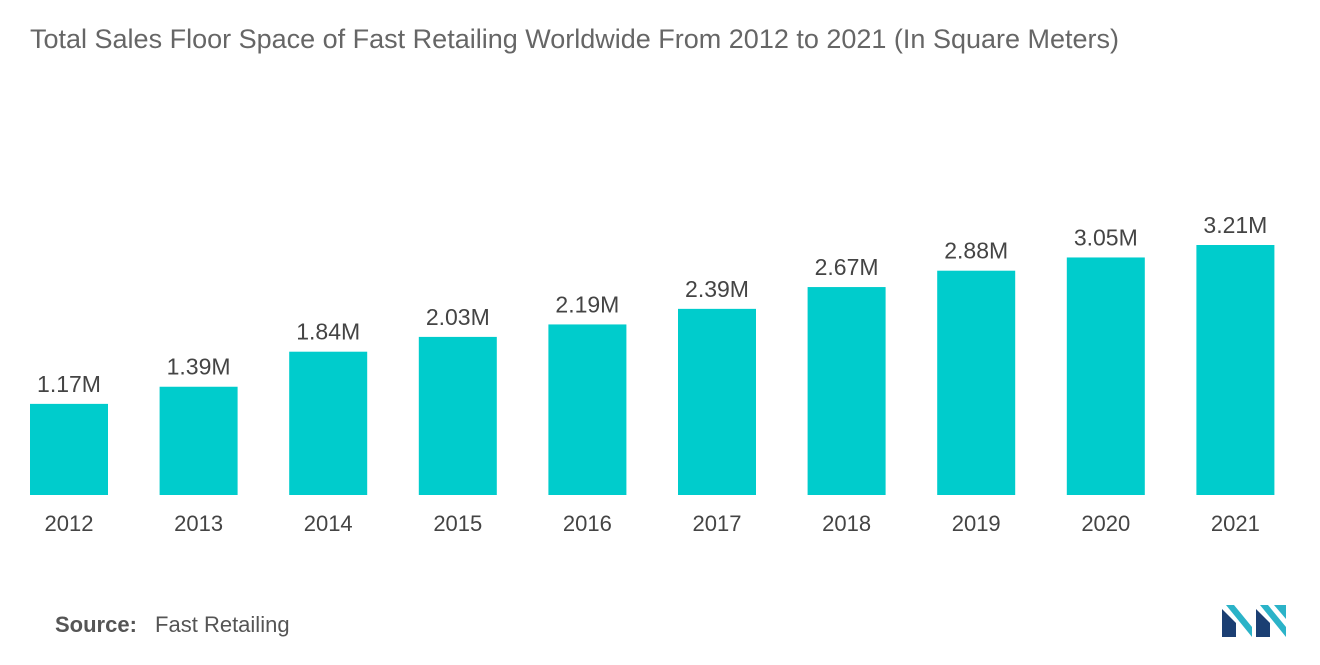 The height and width of the screenshot is (665, 1320). I want to click on data-label-2014: 1.84M, so click(328, 332).